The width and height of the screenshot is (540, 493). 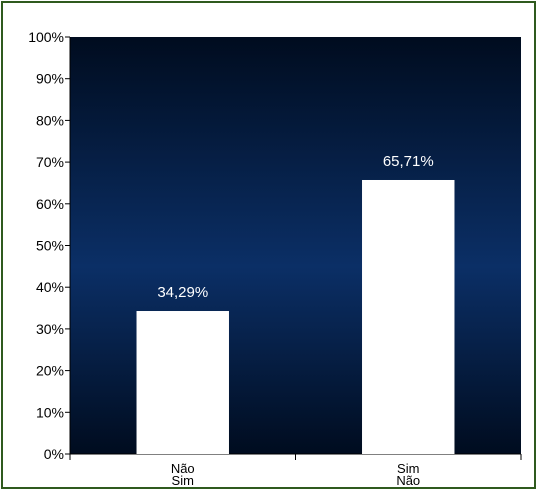 What do you see at coordinates (50, 371) in the screenshot?
I see `y-tick-label: 20%` at bounding box center [50, 371].